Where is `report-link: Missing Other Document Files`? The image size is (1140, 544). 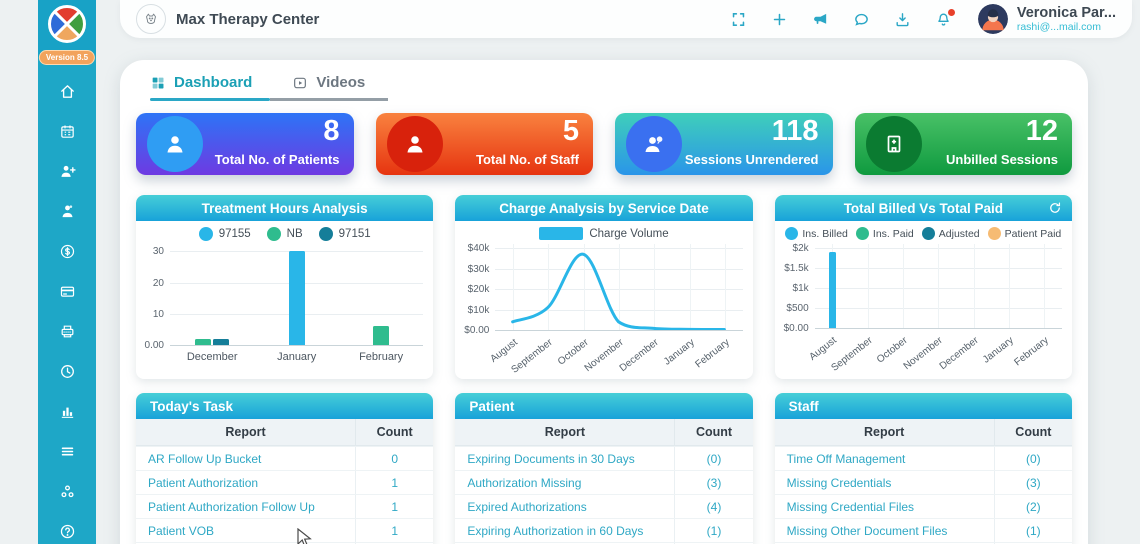
report-link: Missing Other Document Files is located at coordinates (867, 530).